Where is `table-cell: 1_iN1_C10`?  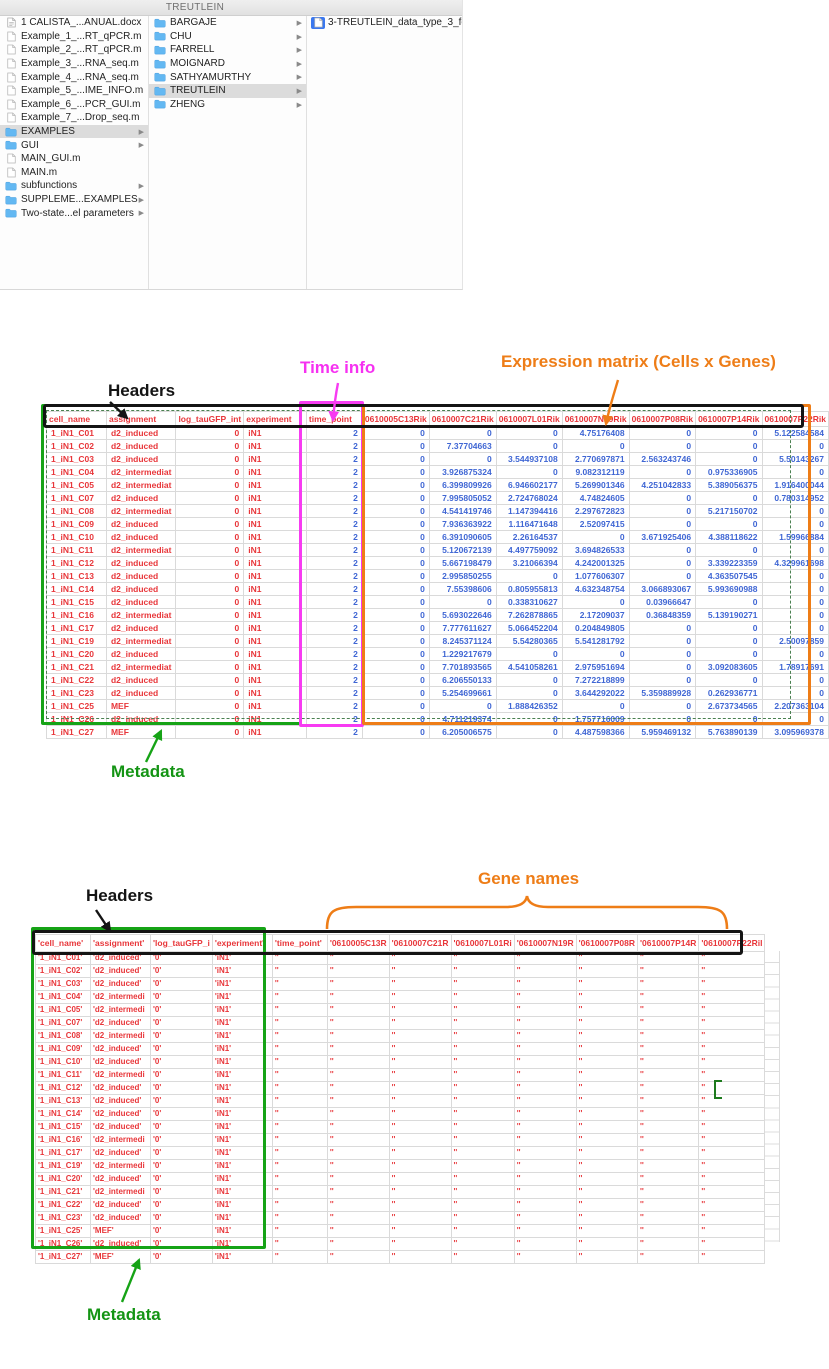
table-cell: 1_iN1_C10 is located at coordinates (76, 537).